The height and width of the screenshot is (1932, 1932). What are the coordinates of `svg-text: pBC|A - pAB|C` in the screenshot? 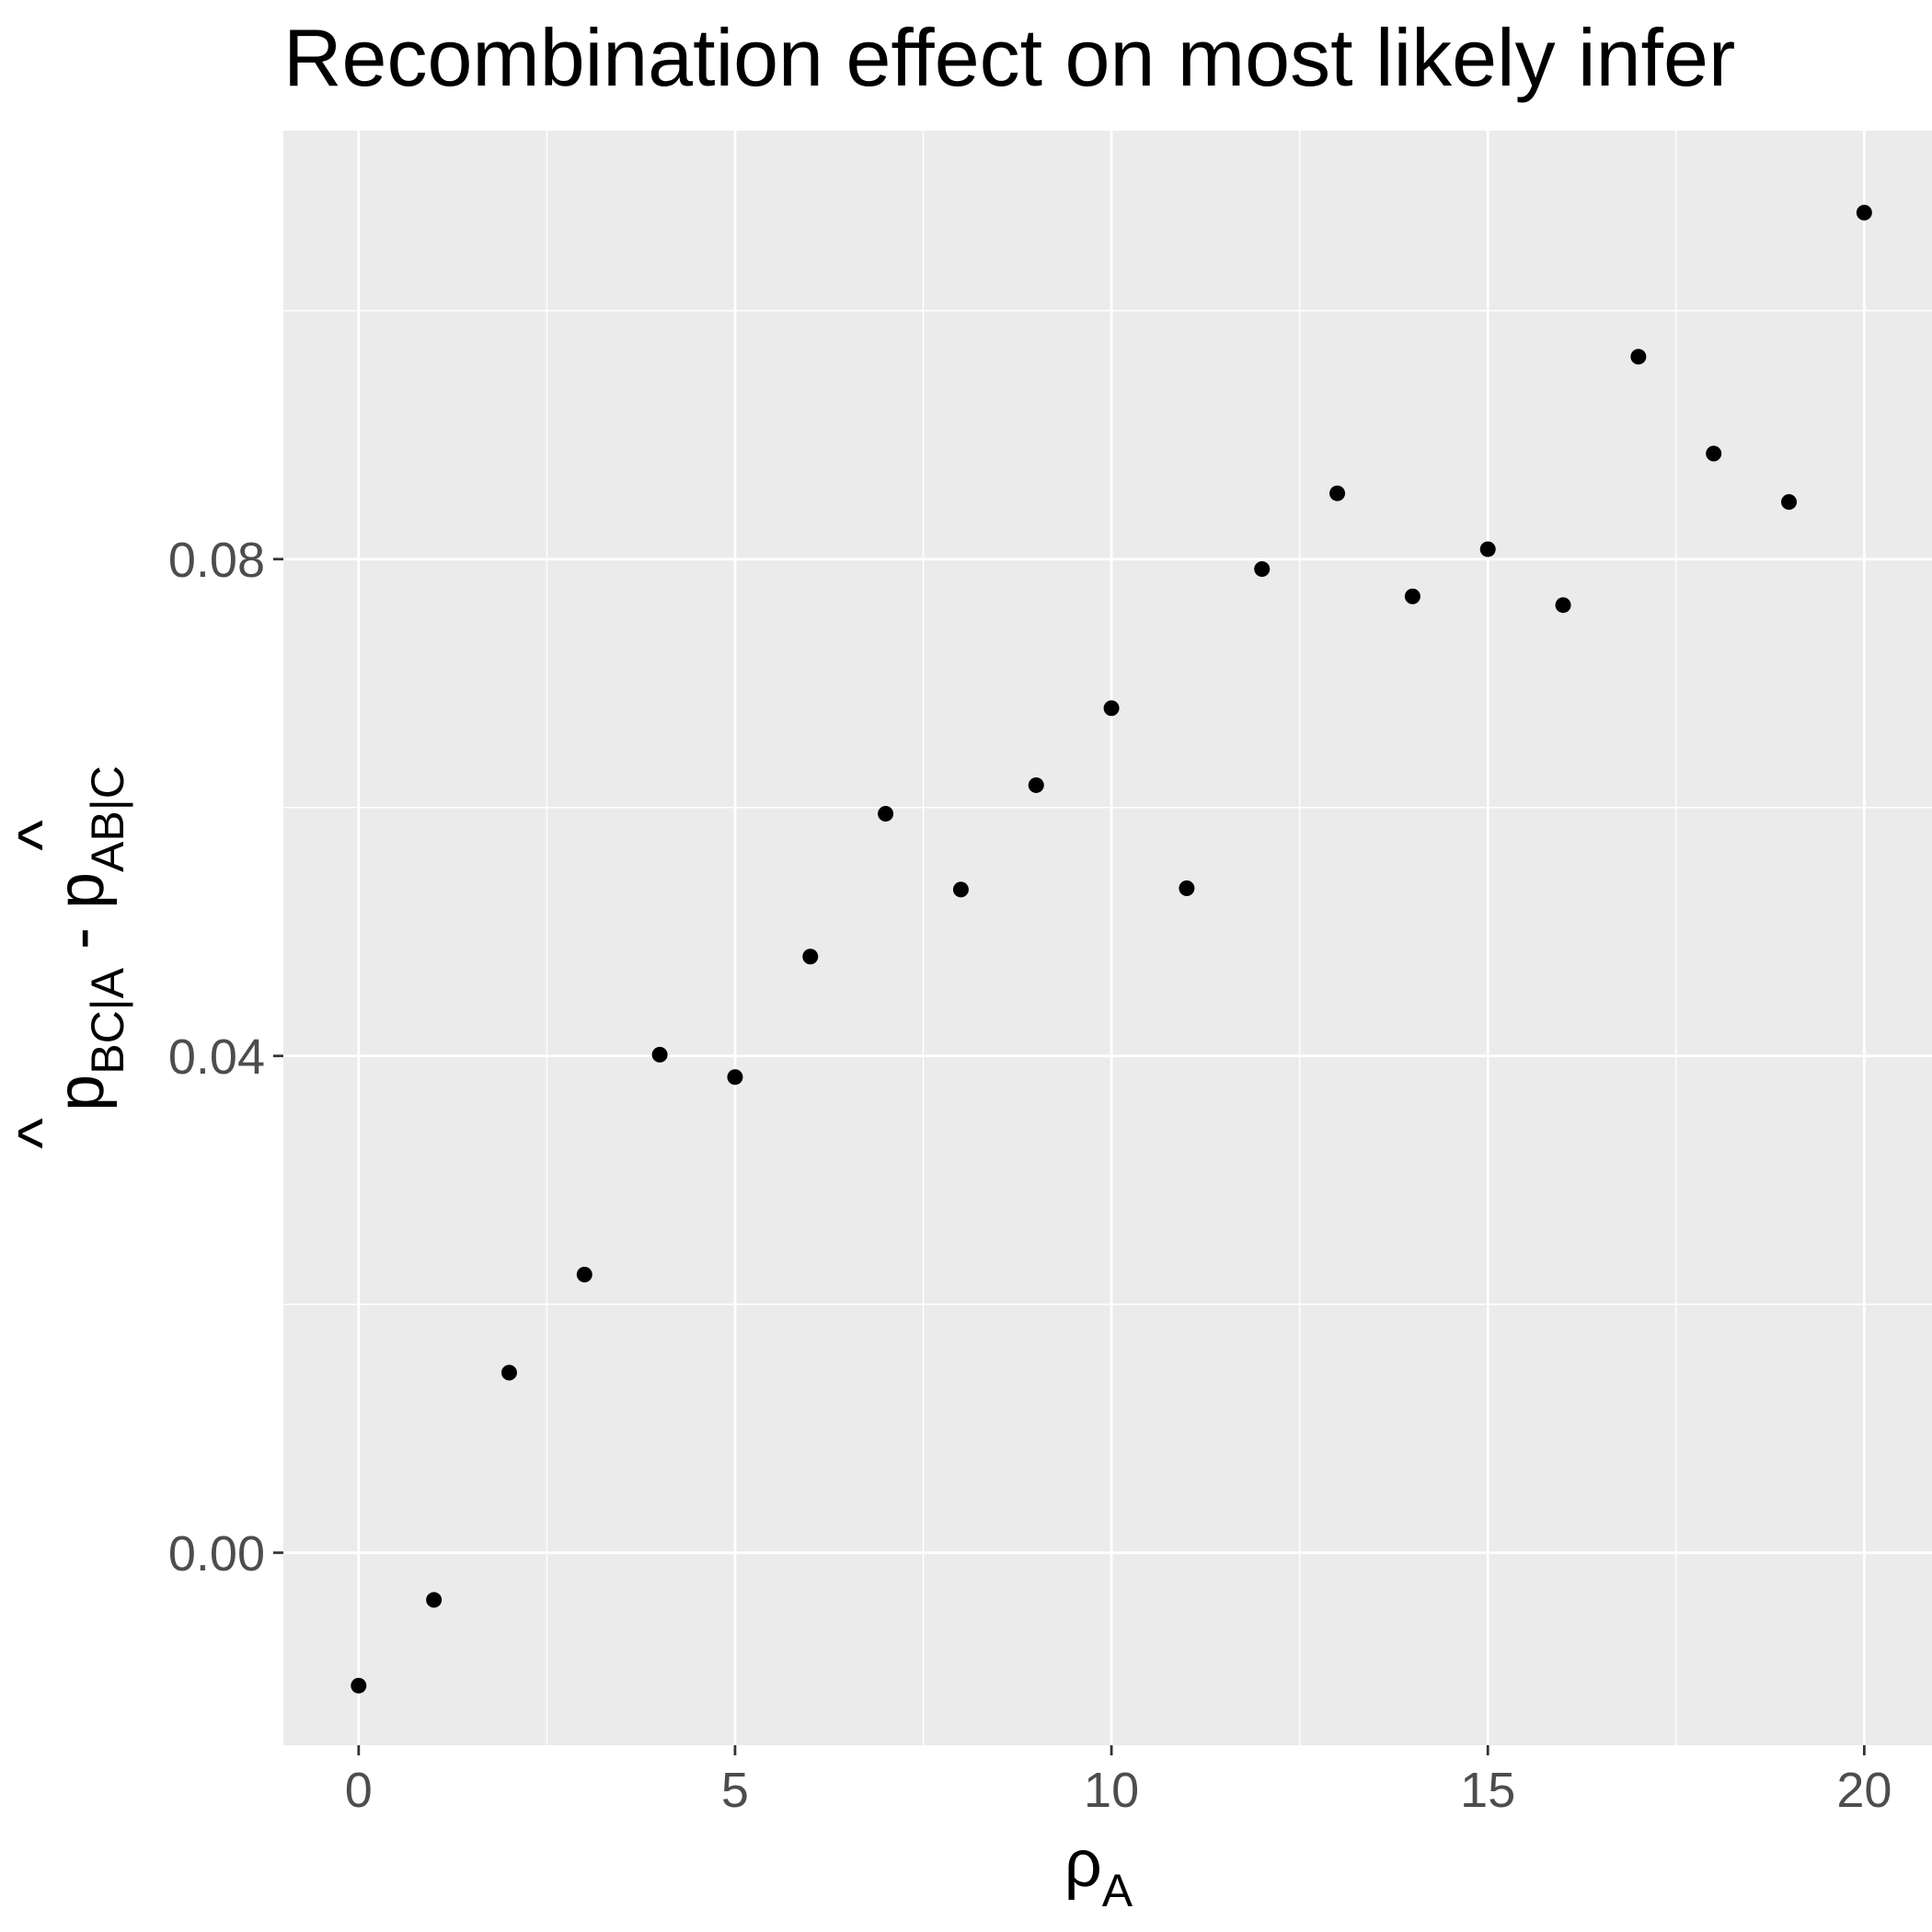 It's located at (88, 938).